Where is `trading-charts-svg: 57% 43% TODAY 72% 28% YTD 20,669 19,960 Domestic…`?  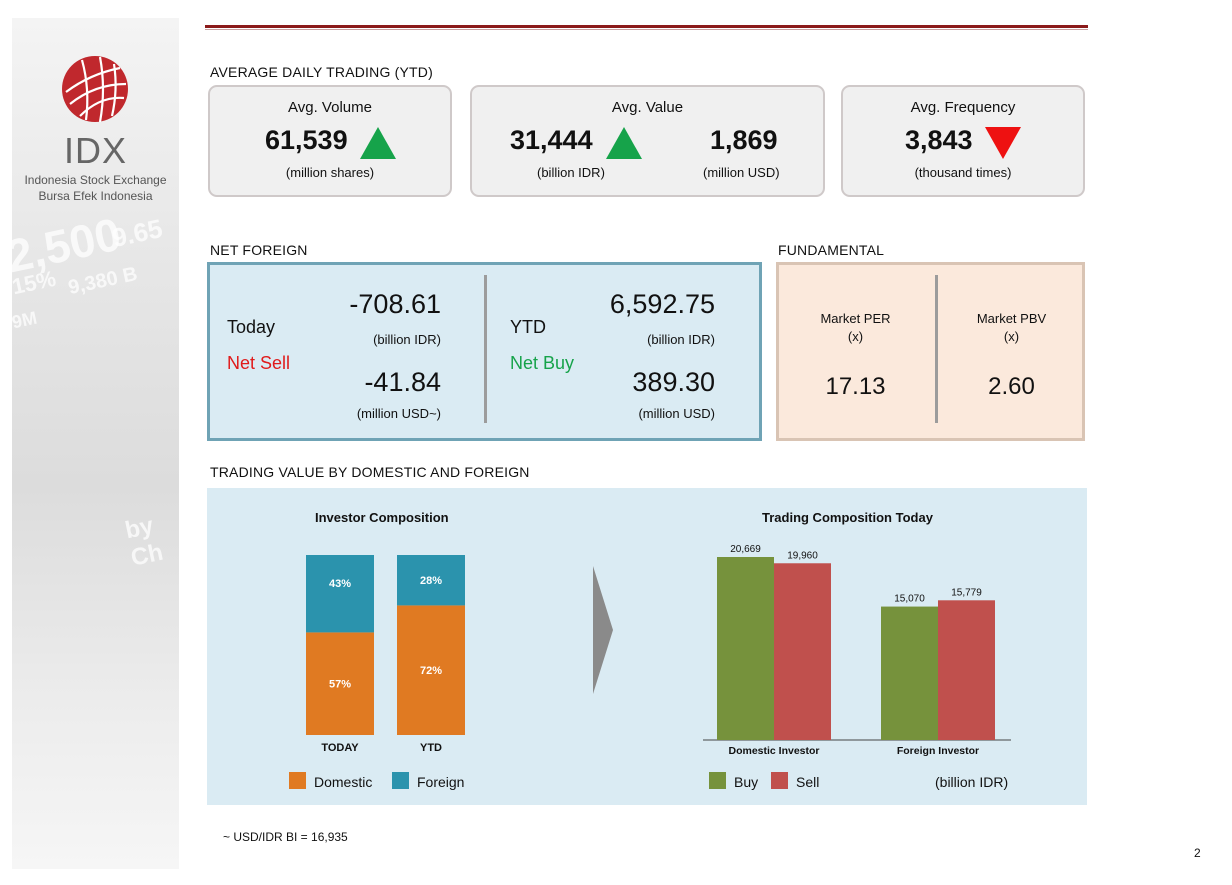
trading-charts-svg: 57% 43% TODAY 72% 28% YTD 20,669 19,960 Domestic… is located at coordinates (658, 650).